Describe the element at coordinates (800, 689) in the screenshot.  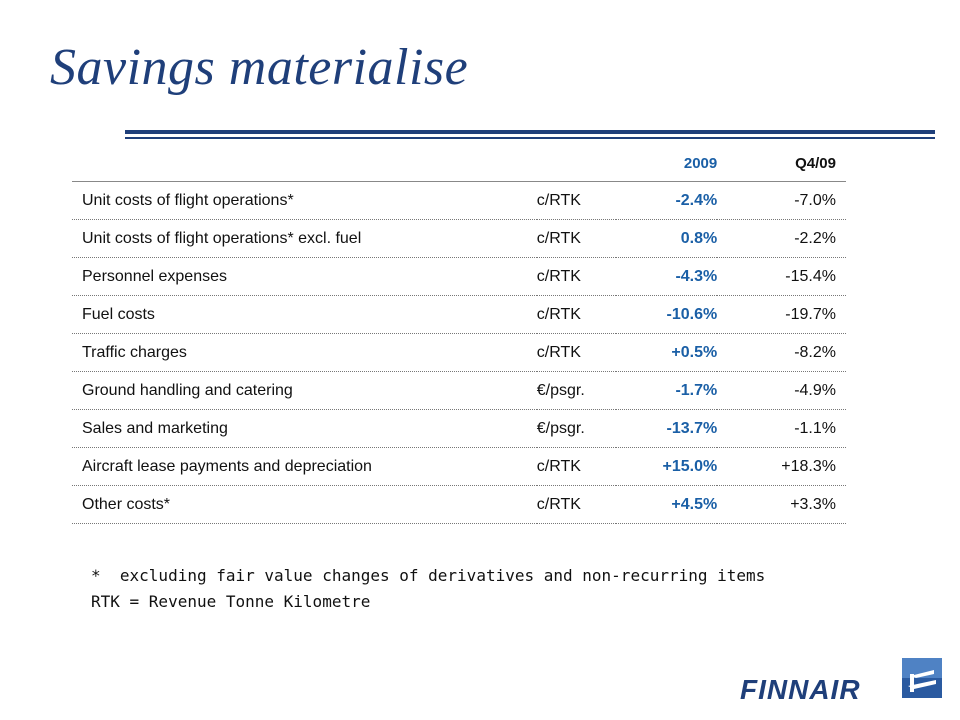
I see `finnair-wordmark: FINNAIR` at that location.